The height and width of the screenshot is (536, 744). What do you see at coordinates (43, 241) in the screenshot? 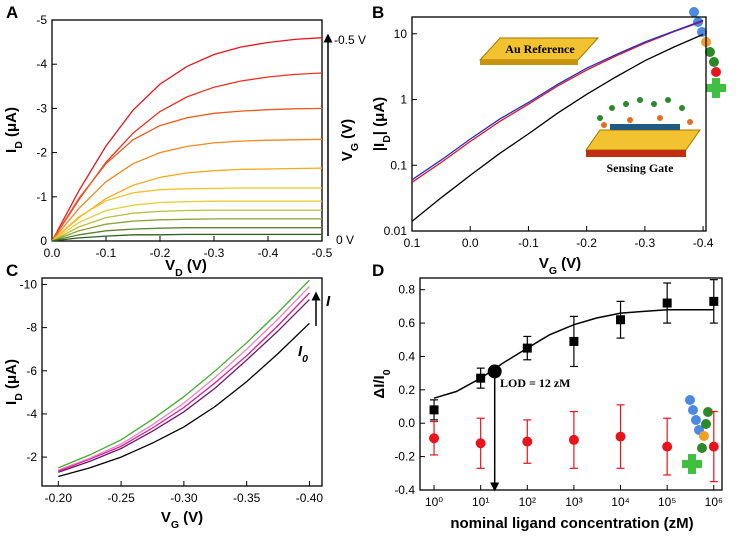
I see `y-tick-label: 0` at bounding box center [43, 241].